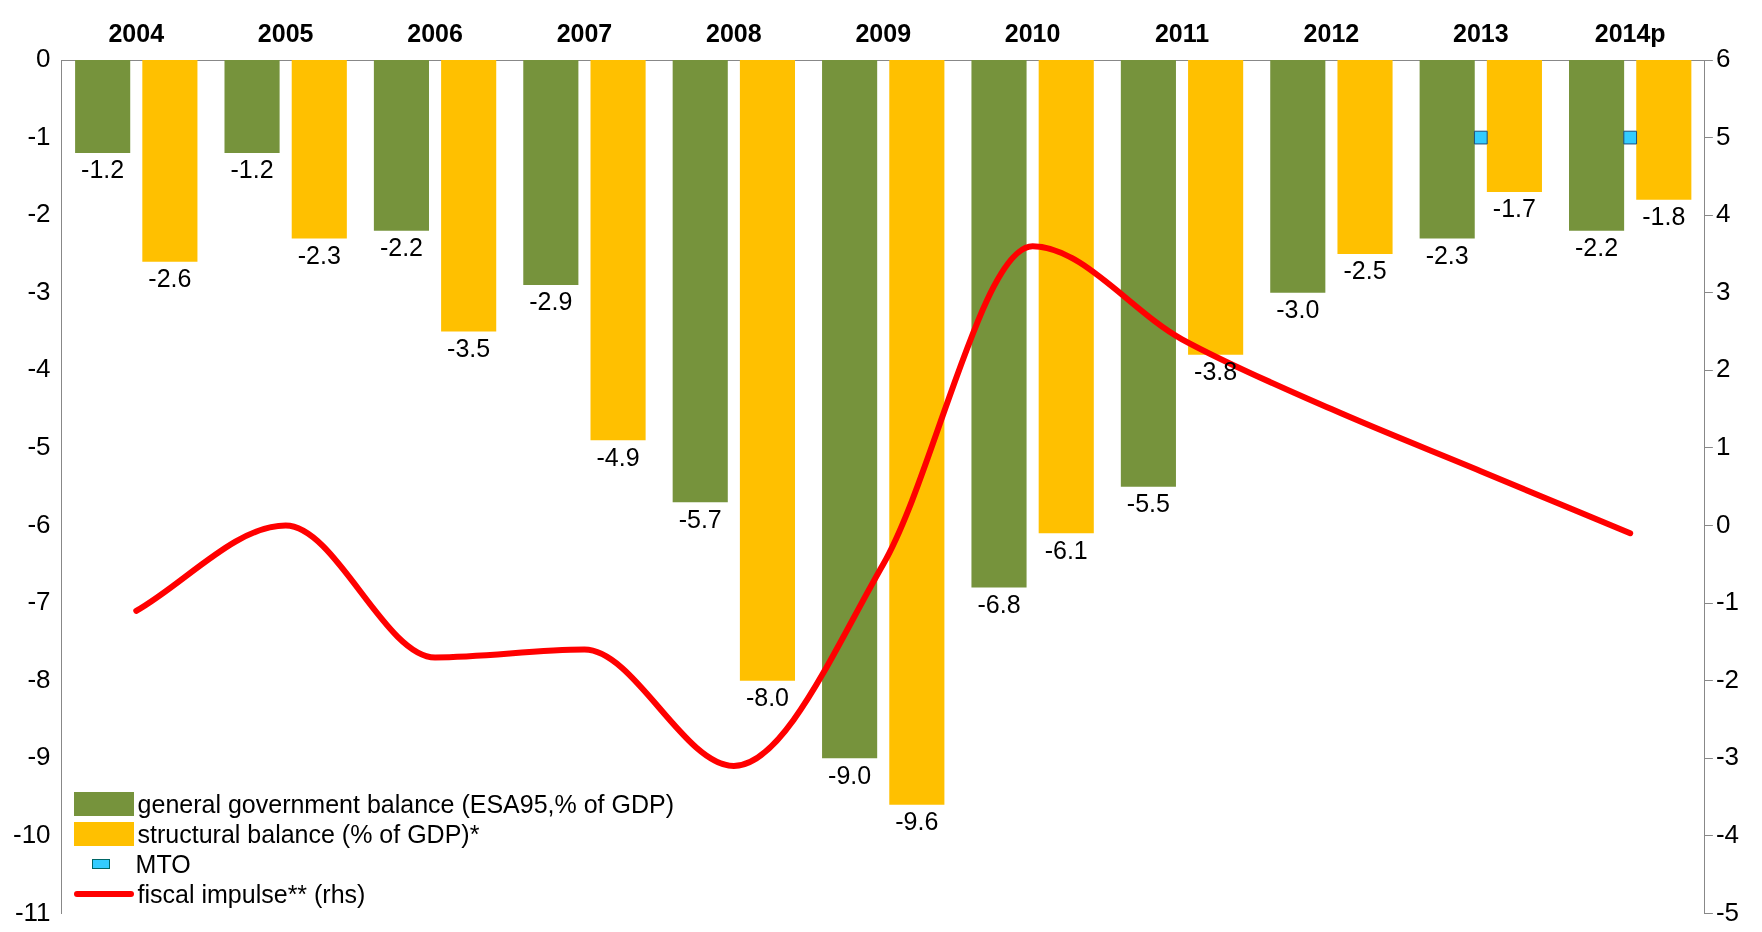 This screenshot has height=932, width=1762. Describe the element at coordinates (1664, 216) in the screenshot. I see `data-label: -1.8` at that location.